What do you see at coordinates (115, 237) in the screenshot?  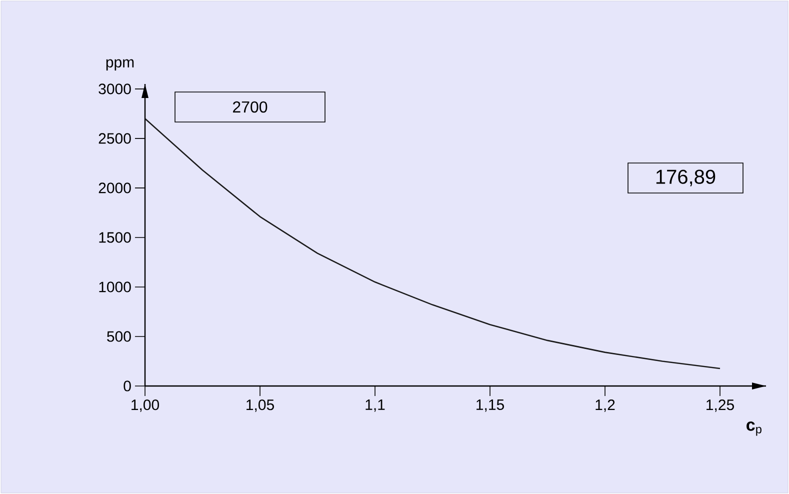 I see `y-tick-label: 1500` at bounding box center [115, 237].